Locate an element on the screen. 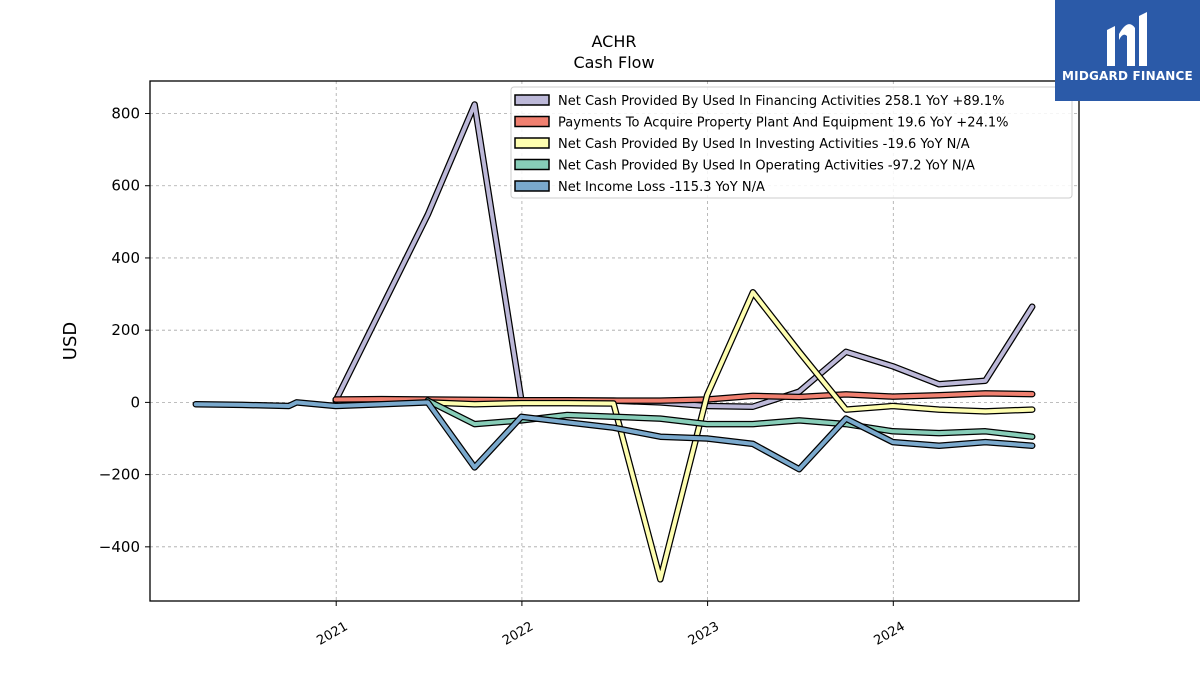 The image size is (1200, 675). y-tick-label: 200 is located at coordinates (125, 330).